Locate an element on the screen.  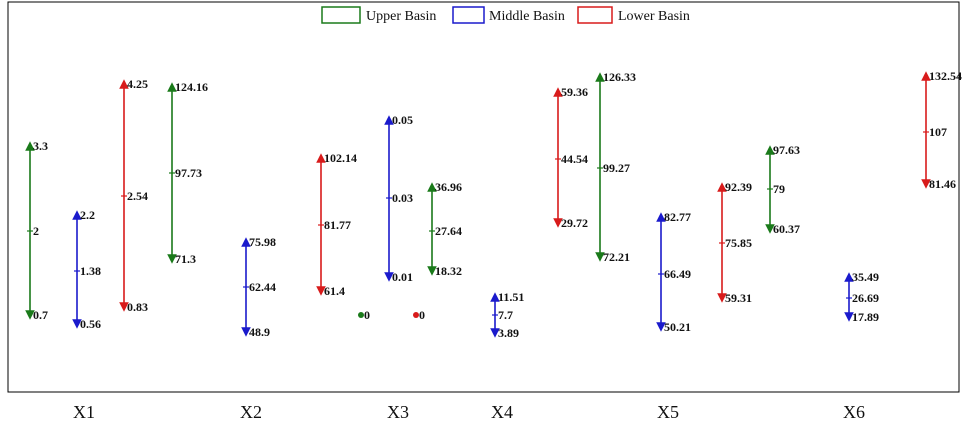
interval-x2-s0-3-max-label: 124.16 is located at coordinates (191, 87).